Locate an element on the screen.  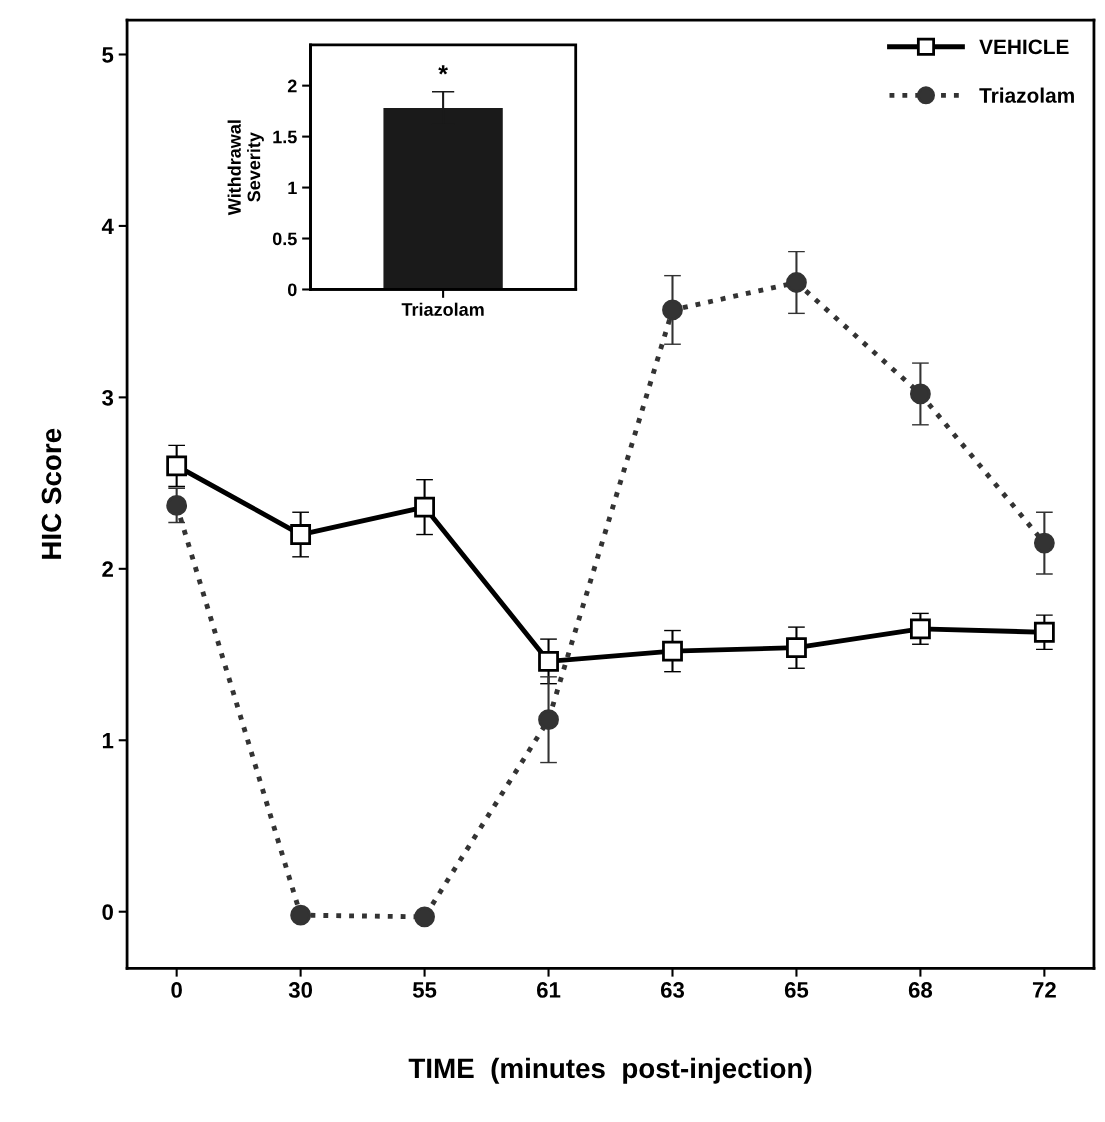
y-tick-label: 4 is located at coordinates (107, 226).